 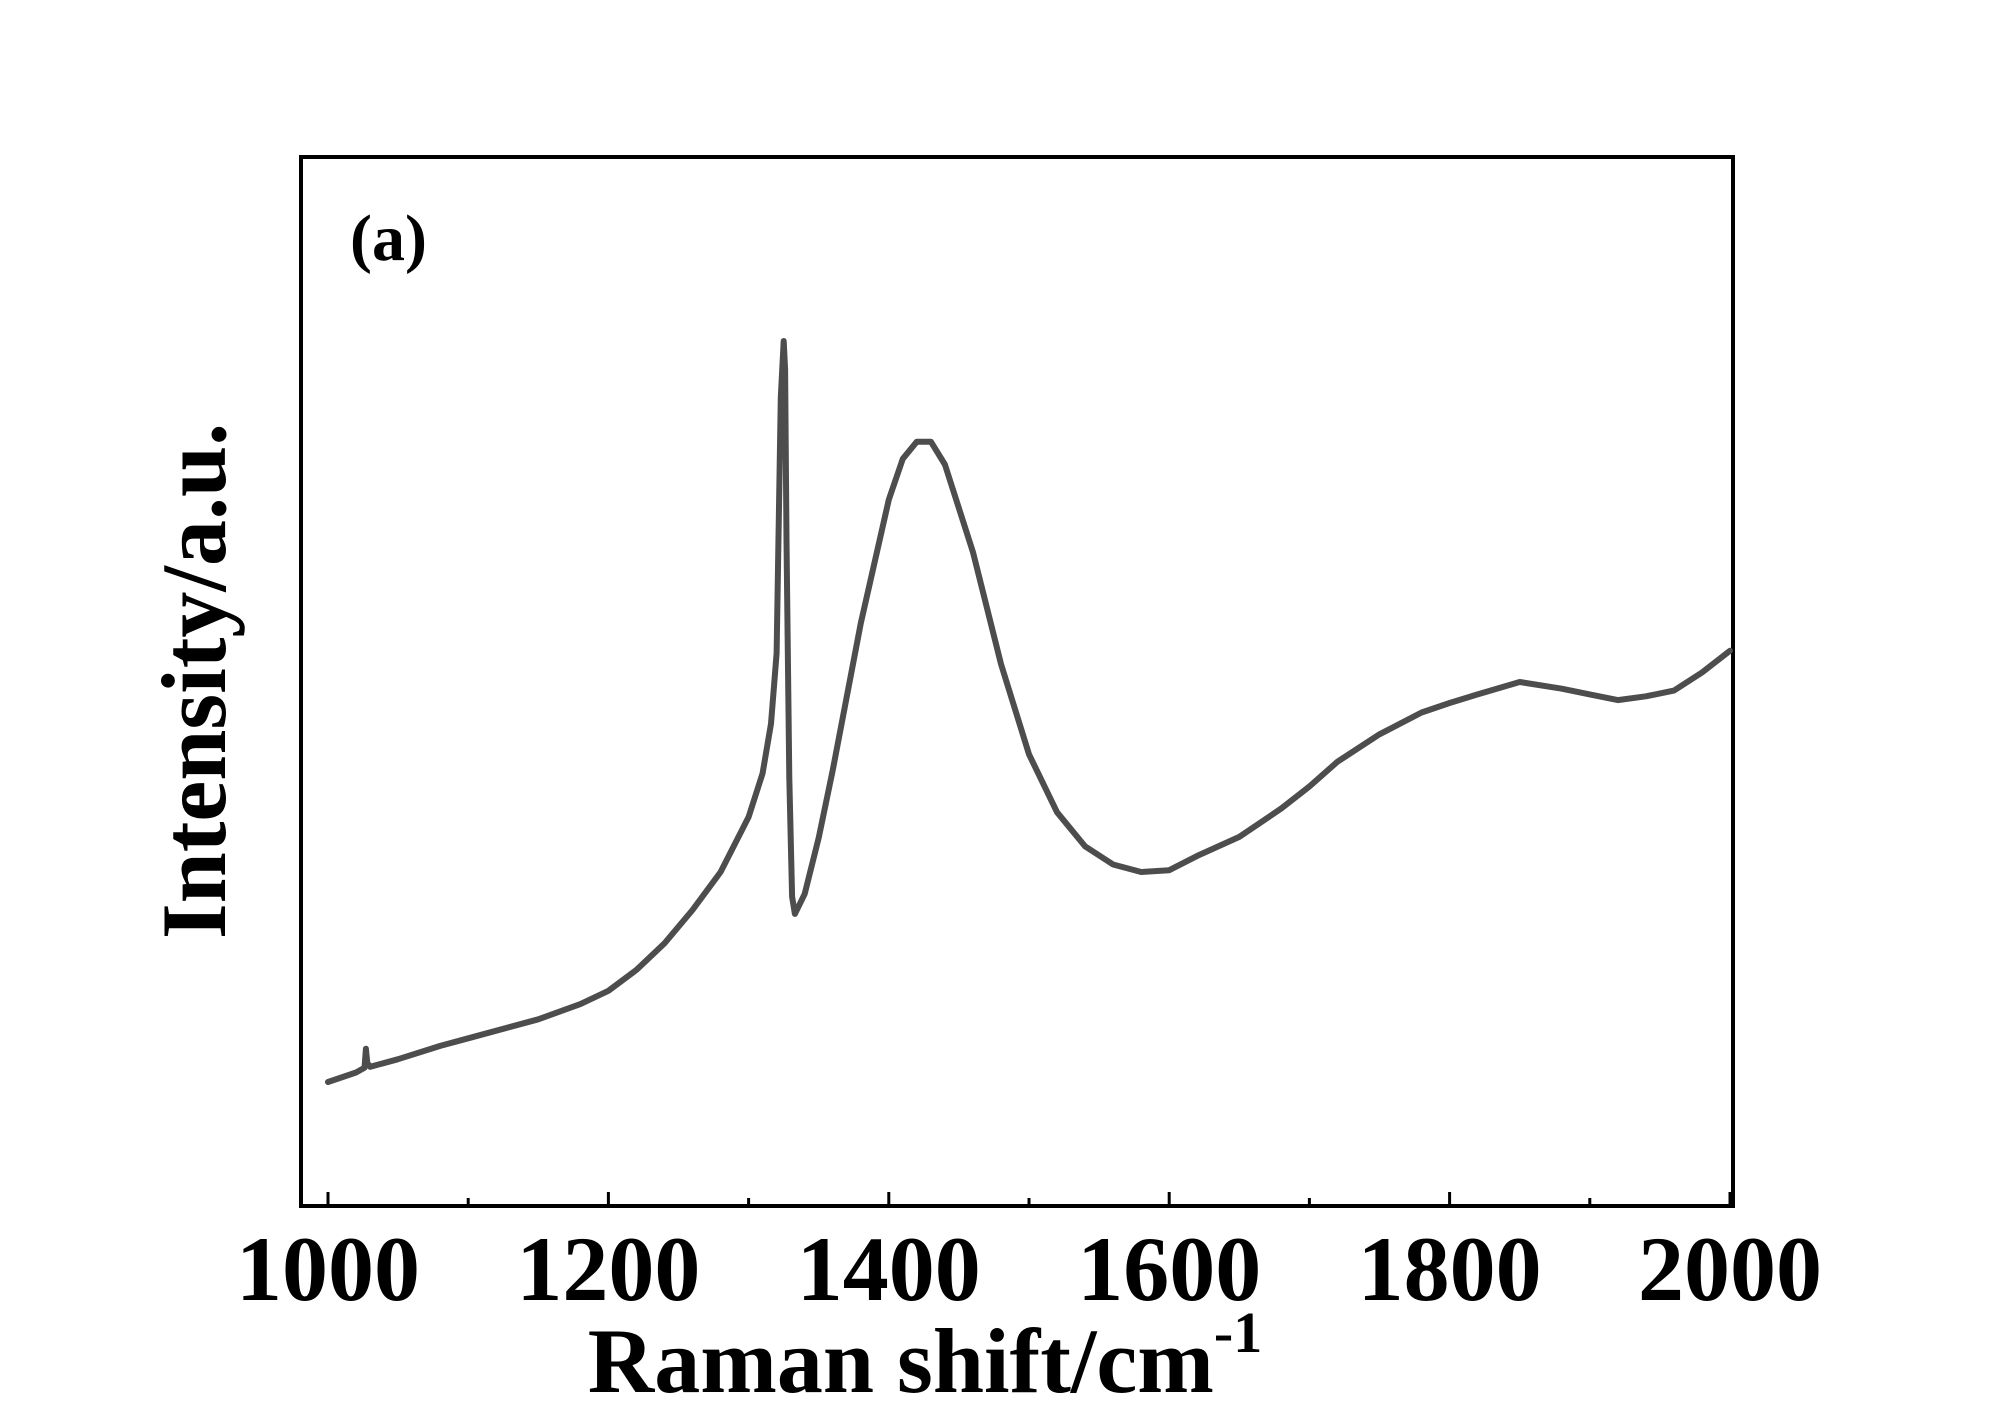 What do you see at coordinates (608, 1269) in the screenshot?
I see `x-tick-label: 1200` at bounding box center [608, 1269].